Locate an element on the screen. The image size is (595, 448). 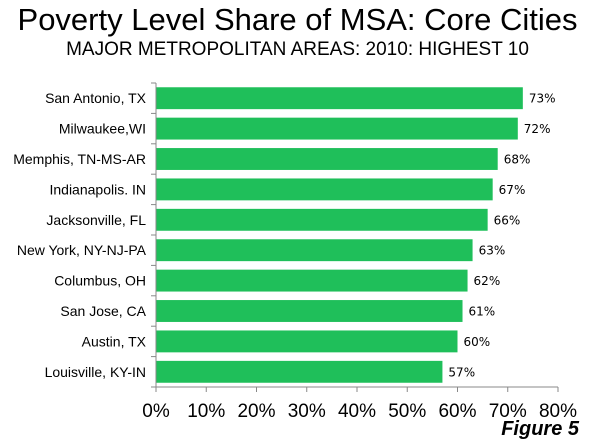
x-tick-label: 20% is located at coordinates (256, 411).